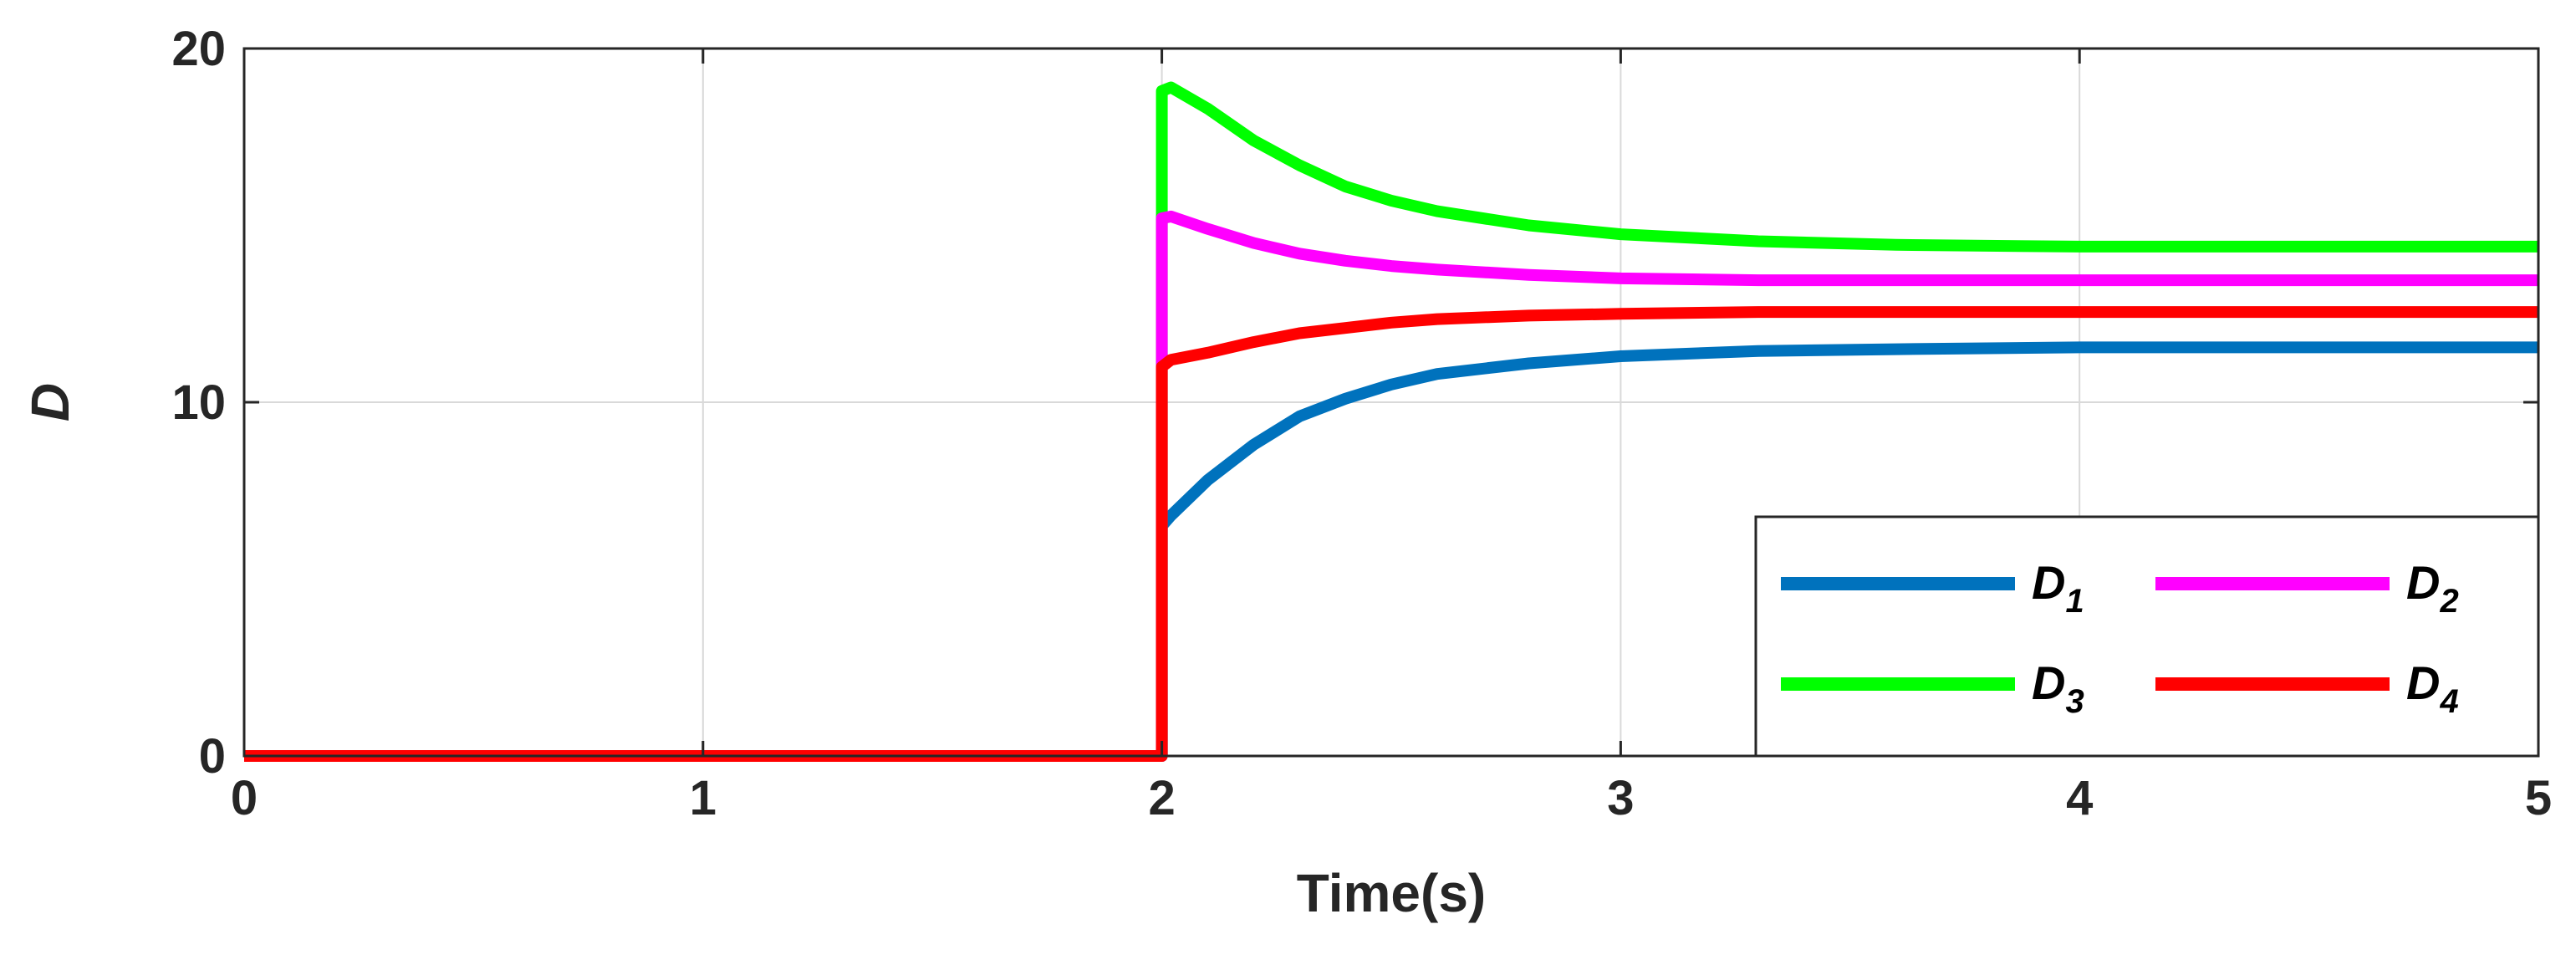  Describe the element at coordinates (1161, 798) in the screenshot. I see `x-tick-label: 2` at that location.